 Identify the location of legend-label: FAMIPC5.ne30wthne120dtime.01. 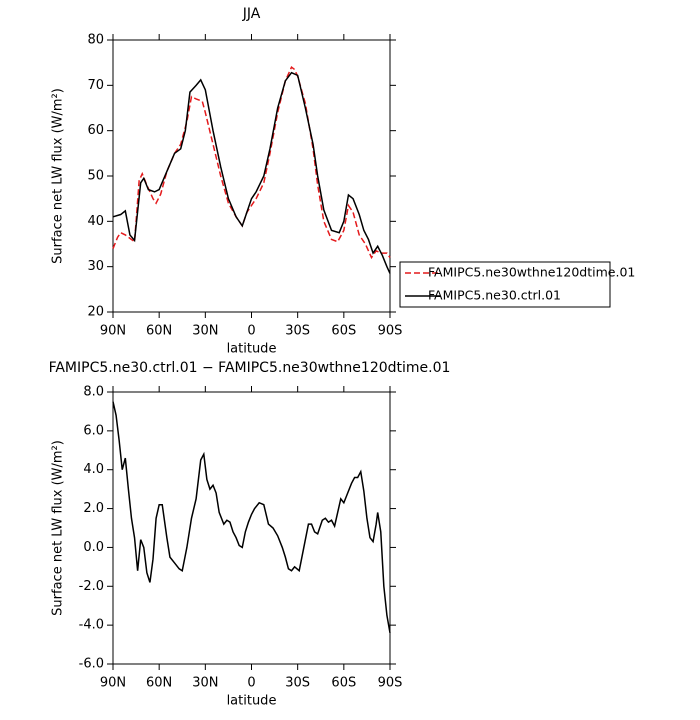
(531, 272).